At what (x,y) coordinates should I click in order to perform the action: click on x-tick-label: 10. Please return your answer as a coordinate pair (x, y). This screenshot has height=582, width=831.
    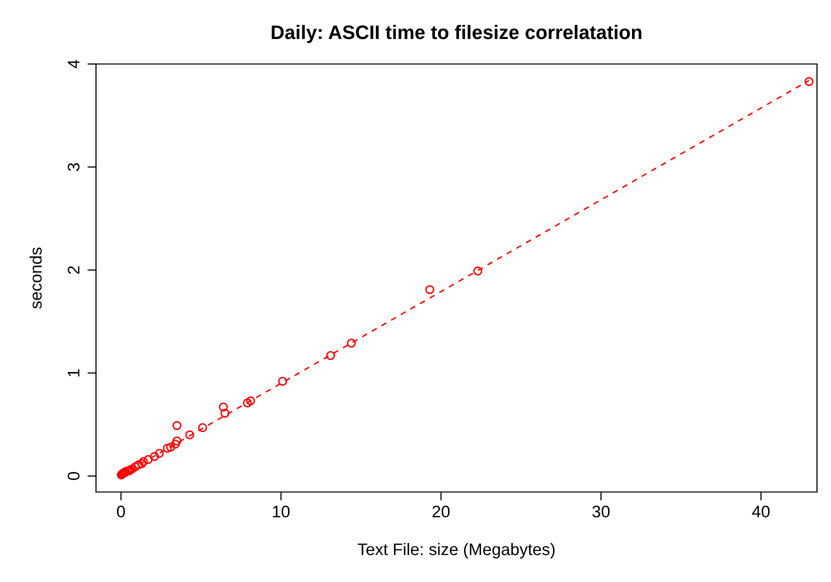
    Looking at the image, I should click on (281, 512).